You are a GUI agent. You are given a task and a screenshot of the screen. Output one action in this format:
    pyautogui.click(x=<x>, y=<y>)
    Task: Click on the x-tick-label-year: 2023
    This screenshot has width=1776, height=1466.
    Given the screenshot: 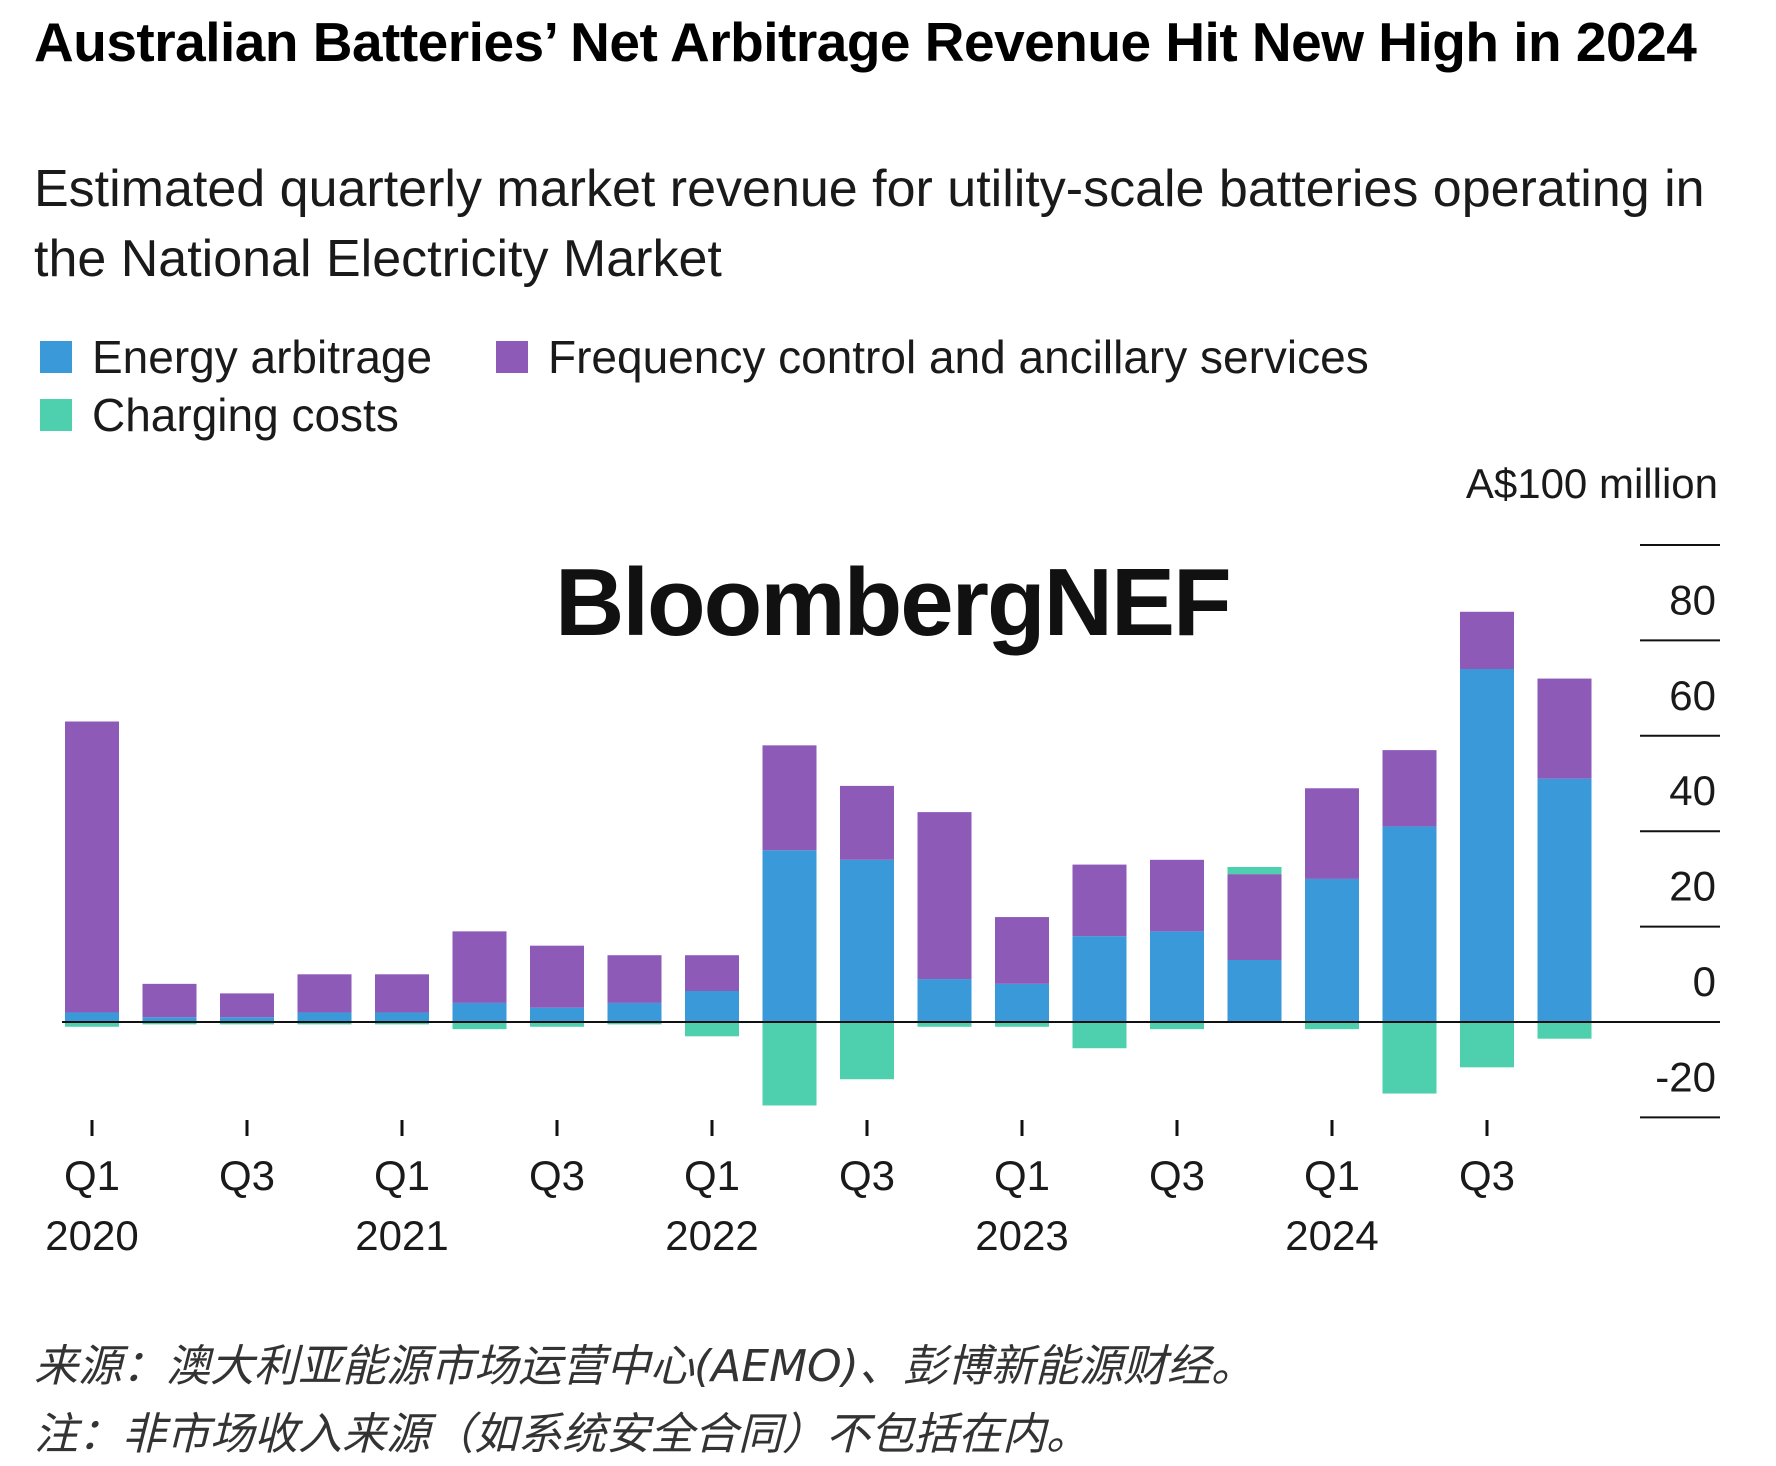 What is the action you would take?
    pyautogui.click(x=1021, y=1235)
    